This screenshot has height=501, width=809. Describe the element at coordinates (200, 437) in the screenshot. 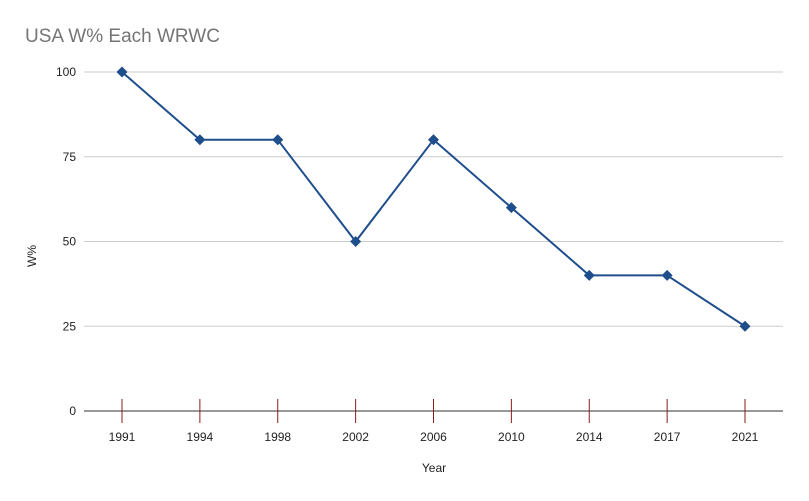

I see `x-tick-label: 1994` at that location.